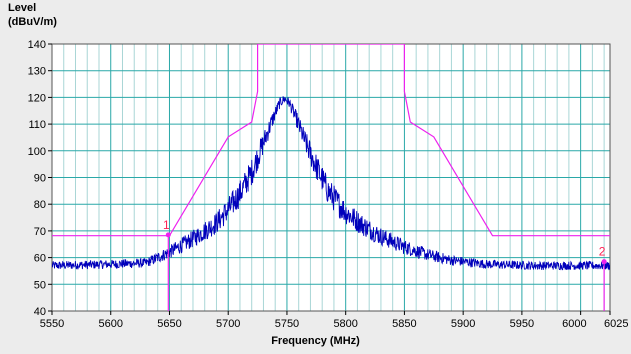  What do you see at coordinates (40, 179) in the screenshot?
I see `y-tick-label: 90` at bounding box center [40, 179].